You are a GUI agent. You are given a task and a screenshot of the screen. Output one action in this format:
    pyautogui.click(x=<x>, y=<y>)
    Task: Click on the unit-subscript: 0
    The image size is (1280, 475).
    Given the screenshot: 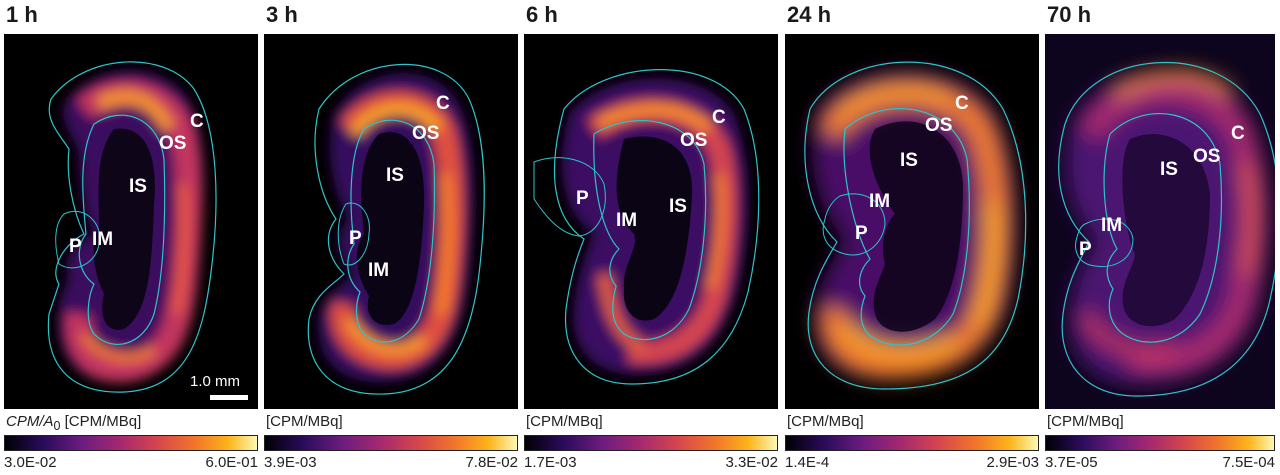 What is the action you would take?
    pyautogui.click(x=57, y=426)
    